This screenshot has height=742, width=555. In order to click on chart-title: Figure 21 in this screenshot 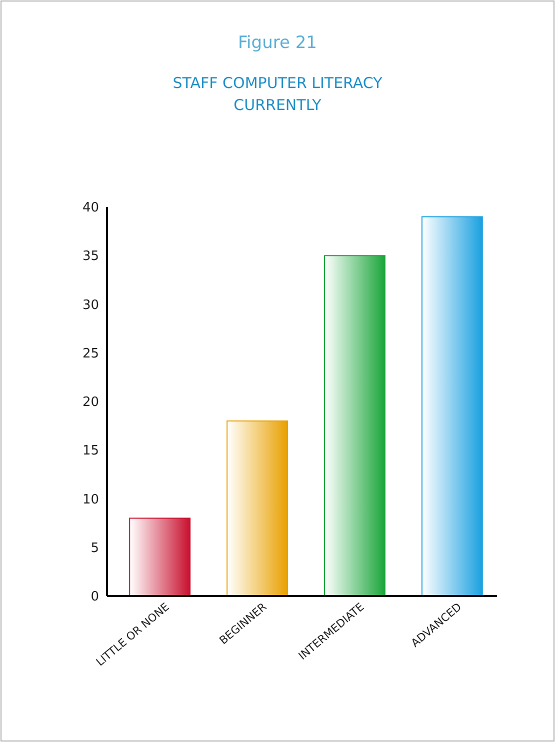, I will do `click(277, 43)`.